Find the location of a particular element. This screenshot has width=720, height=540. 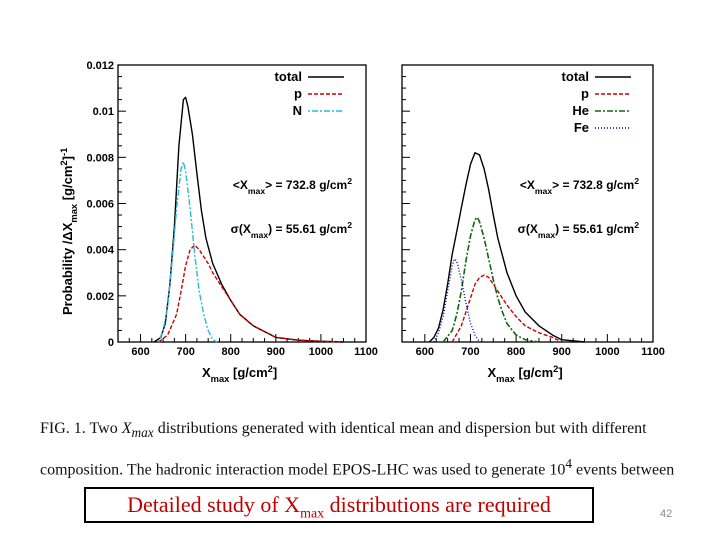

y-tick-label: 0.012 is located at coordinates (100, 66).